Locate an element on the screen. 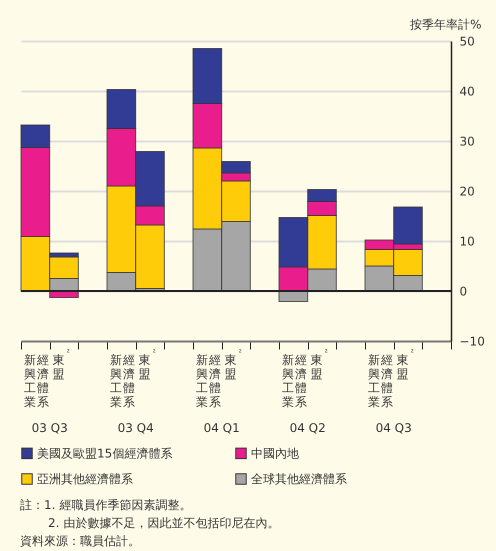  text: 03 Q3 is located at coordinates (50, 428).